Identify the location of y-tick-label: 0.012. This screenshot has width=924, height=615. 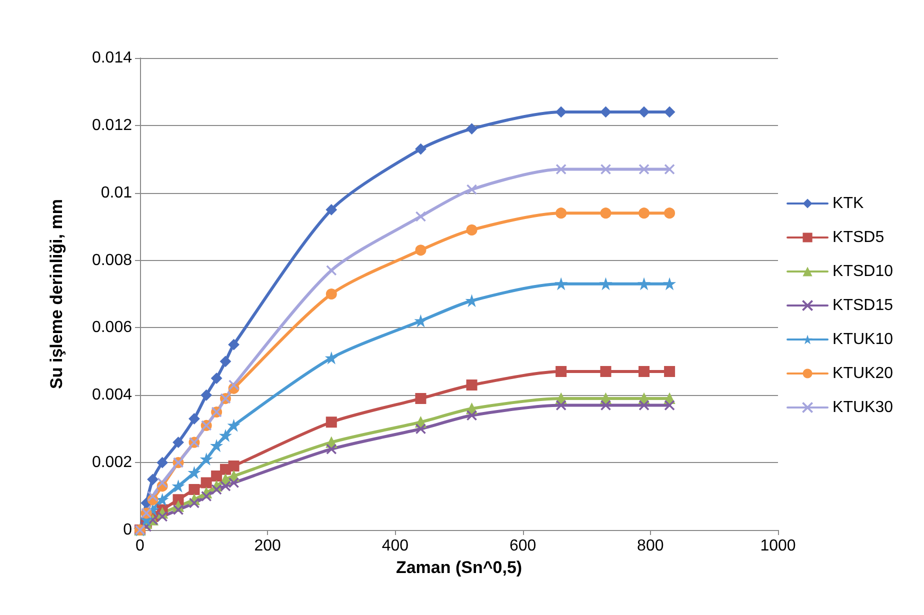
(112, 125).